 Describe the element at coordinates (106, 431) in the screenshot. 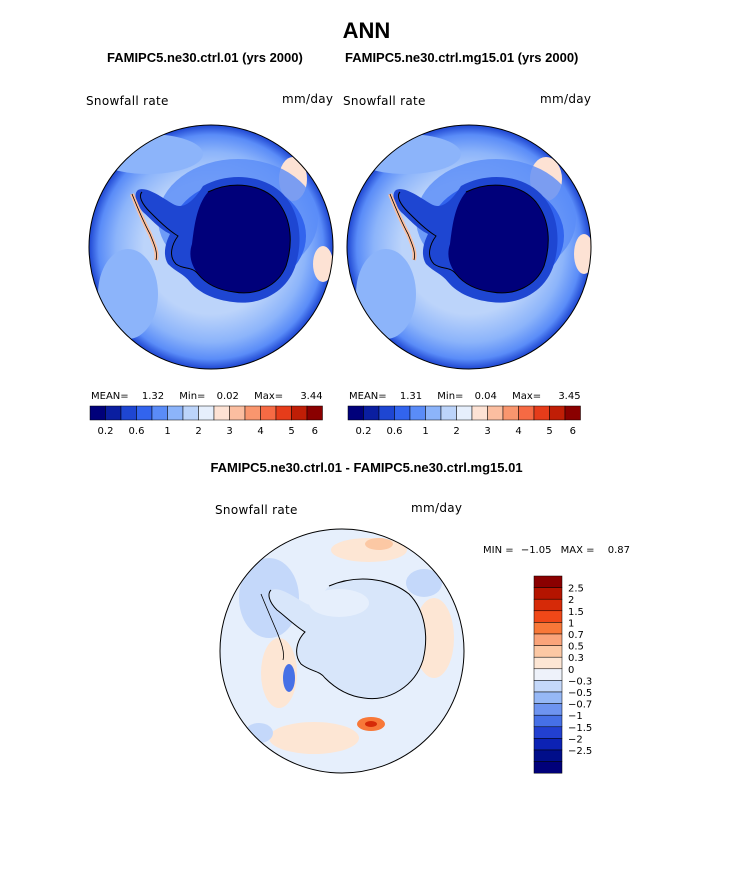

I see `panel-1-colorbar-tick-label: 0.2` at that location.